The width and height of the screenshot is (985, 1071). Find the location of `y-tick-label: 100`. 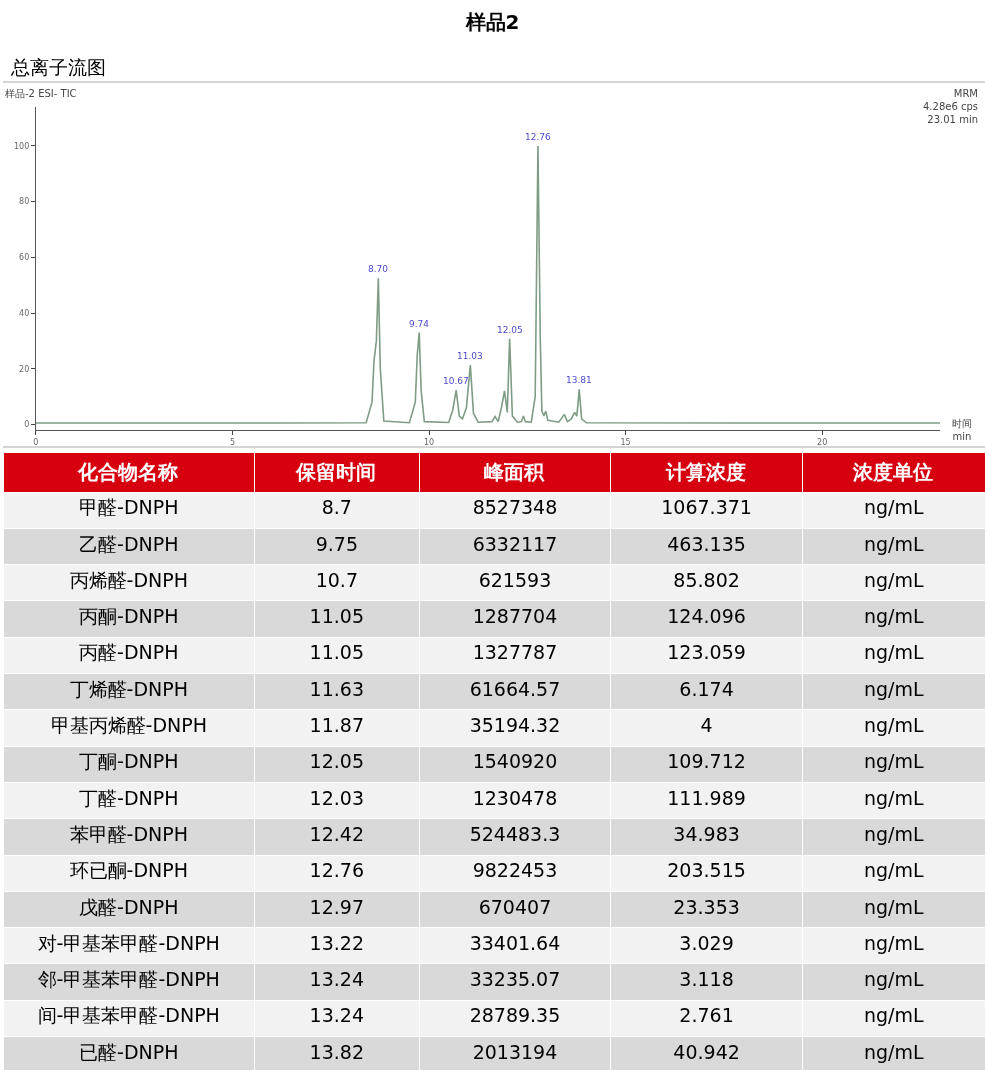

y-tick-label: 100 is located at coordinates (22, 146).